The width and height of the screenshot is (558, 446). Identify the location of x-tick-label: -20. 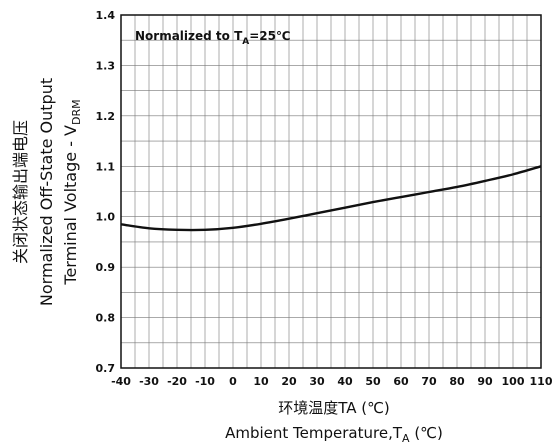
(177, 381).